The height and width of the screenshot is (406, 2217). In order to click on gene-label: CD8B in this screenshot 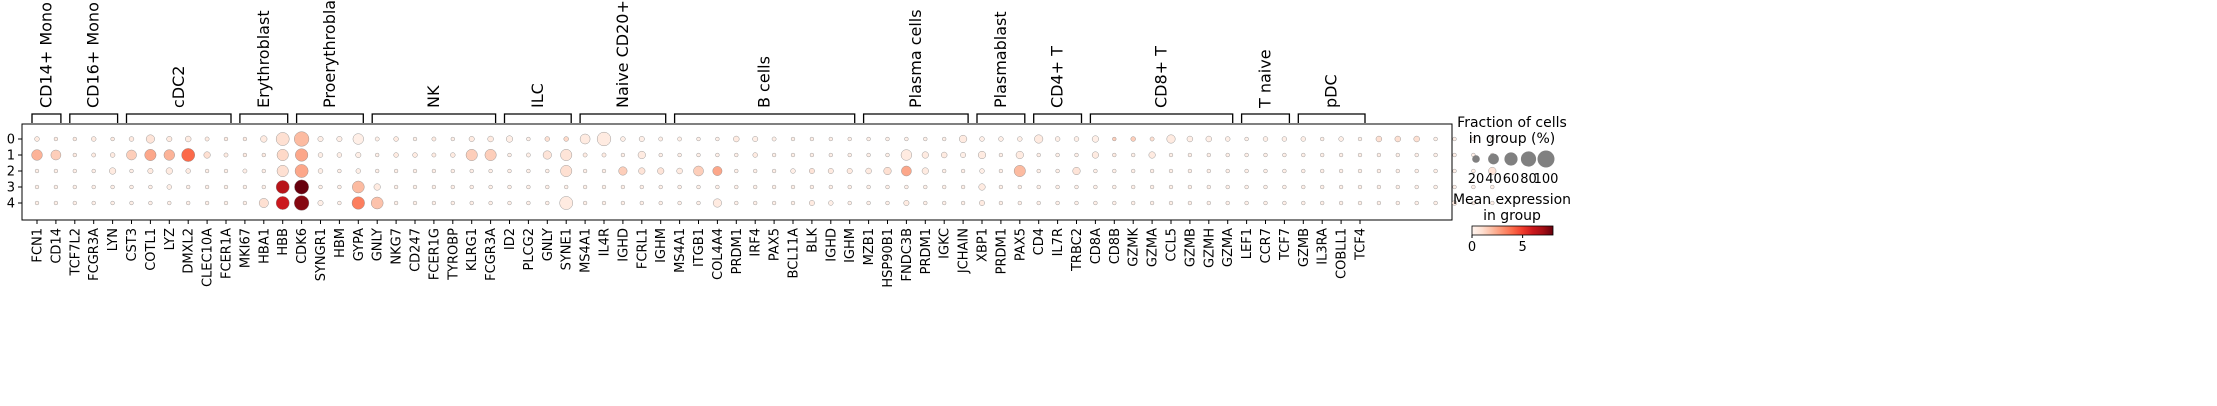, I will do `click(1115, 246)`.